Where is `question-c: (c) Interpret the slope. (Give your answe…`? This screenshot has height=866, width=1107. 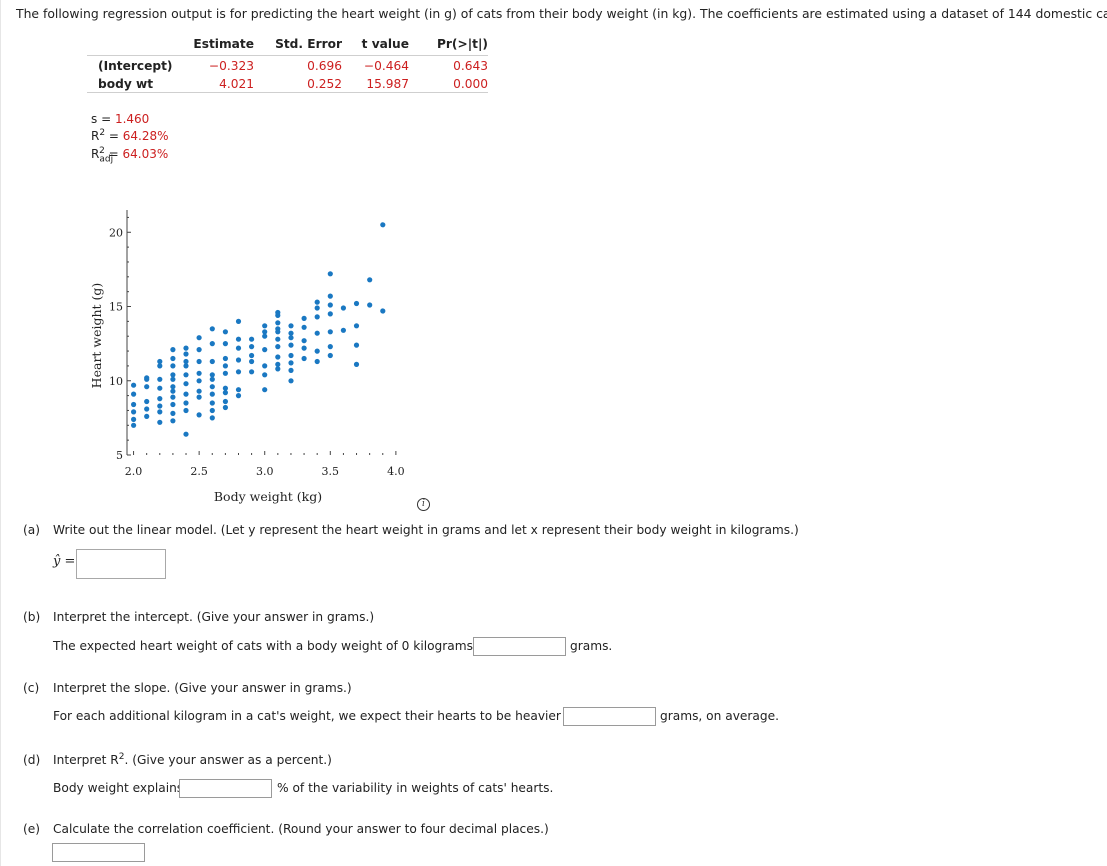 question-c: (c) Interpret the slope. (Give your answe… is located at coordinates (187, 688).